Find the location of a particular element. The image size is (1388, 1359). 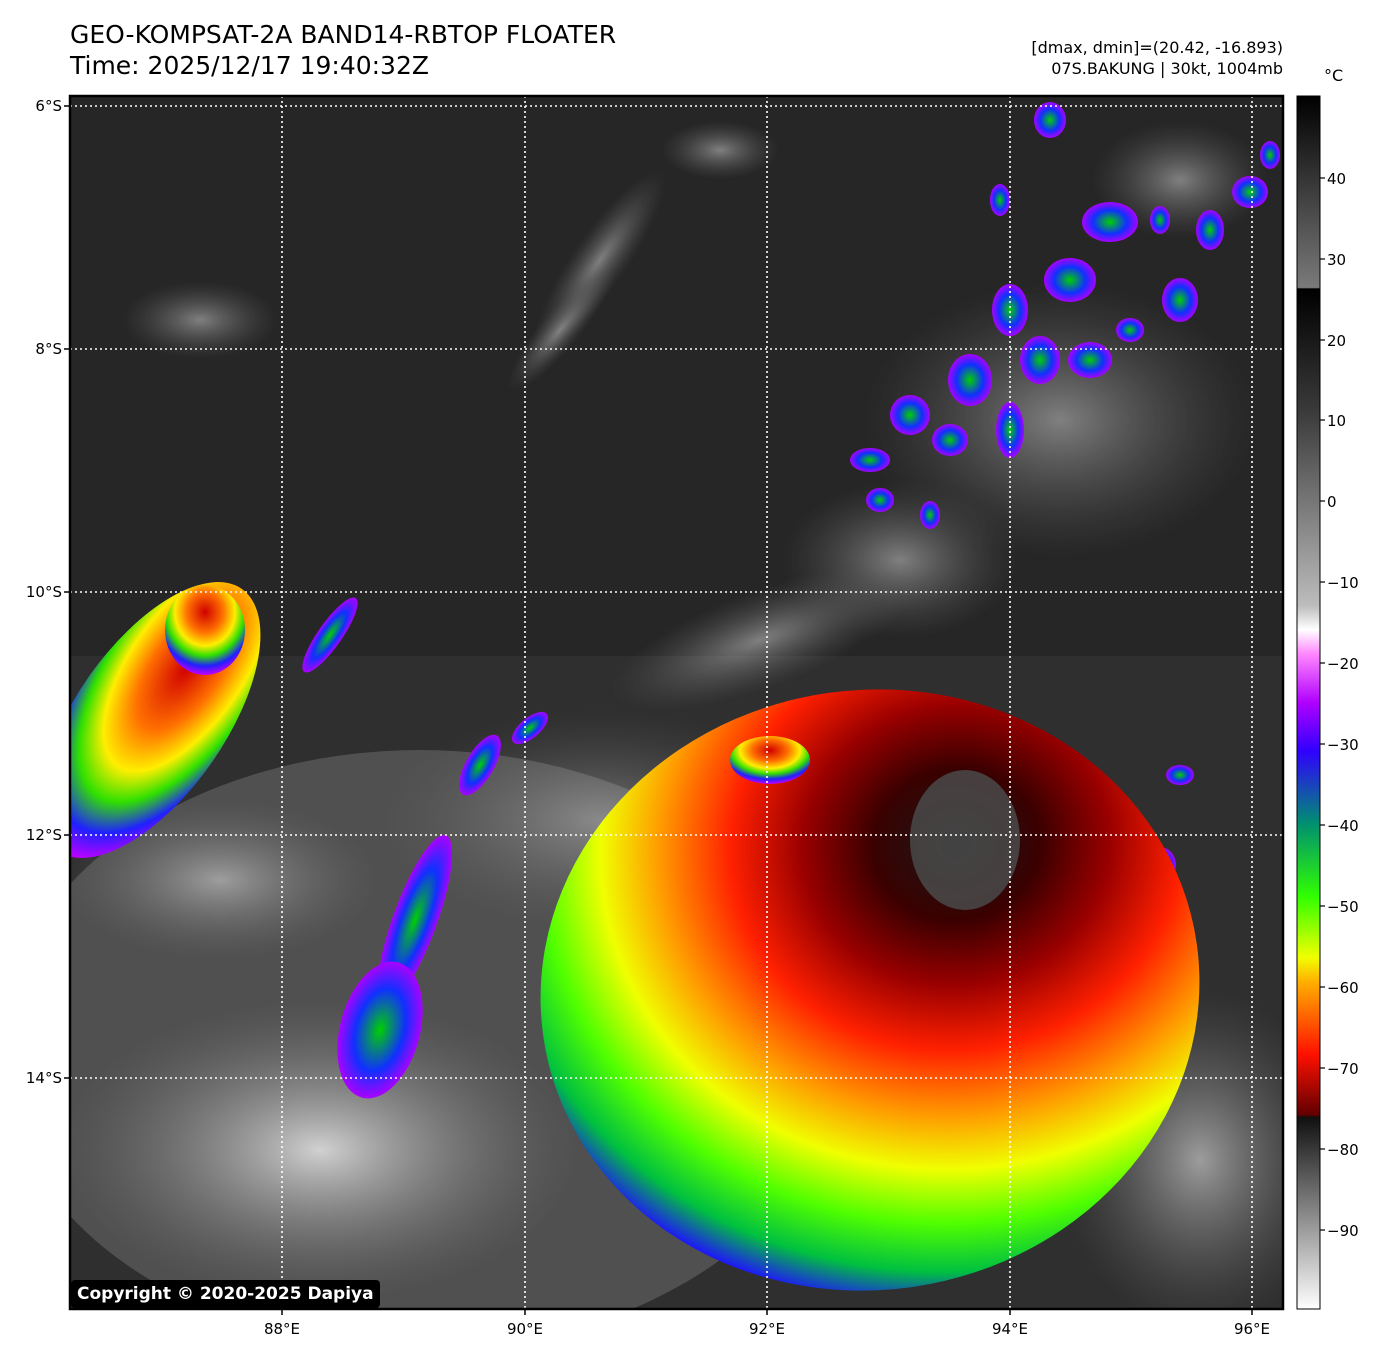

lon-label: 90°E is located at coordinates (525, 1329).